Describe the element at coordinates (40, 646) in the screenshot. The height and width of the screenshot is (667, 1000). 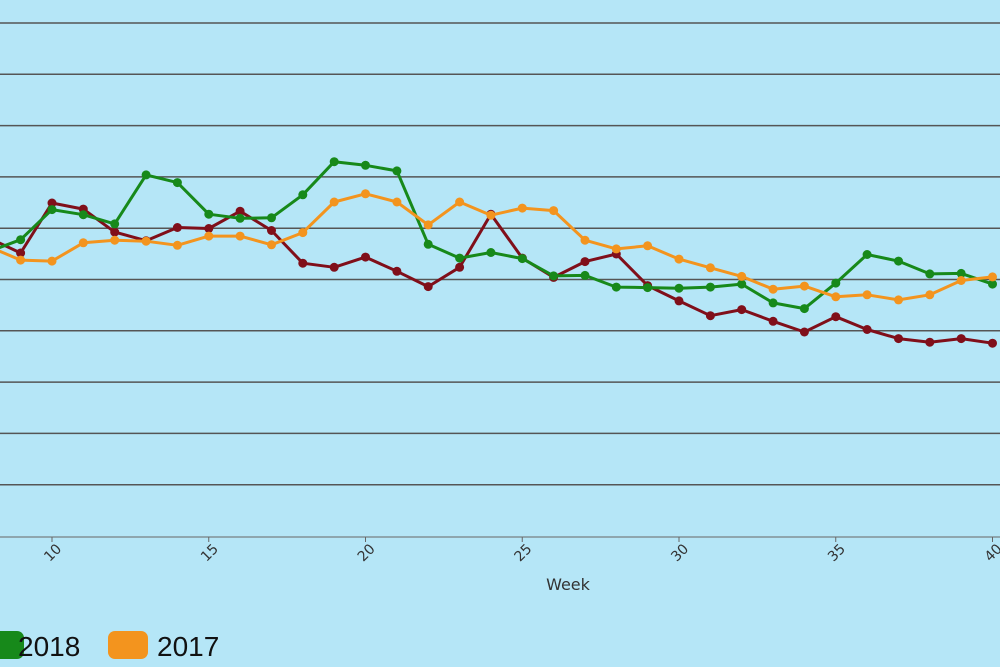
I see `legend-item: 2018` at that location.